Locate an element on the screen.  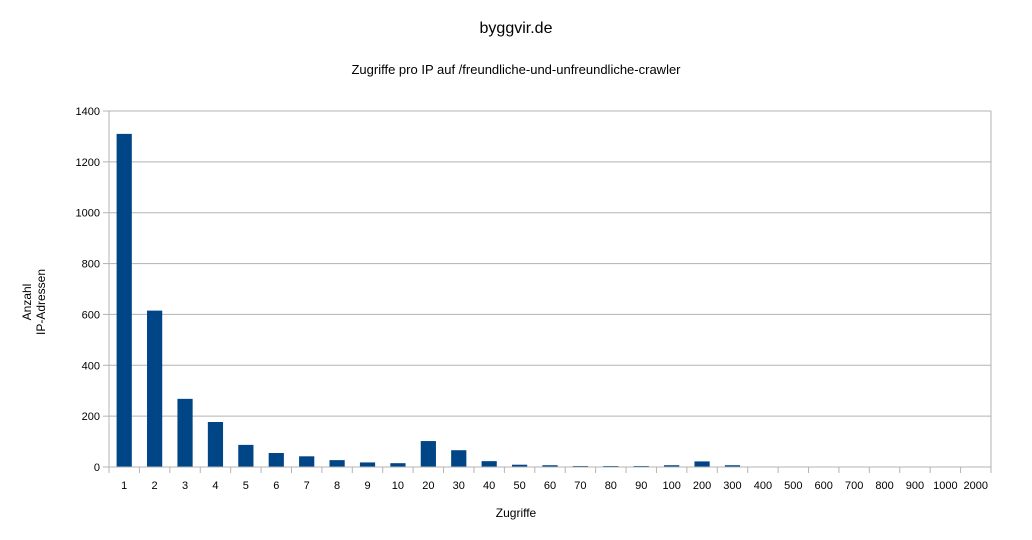
x-tick-label: 200 is located at coordinates (702, 486).